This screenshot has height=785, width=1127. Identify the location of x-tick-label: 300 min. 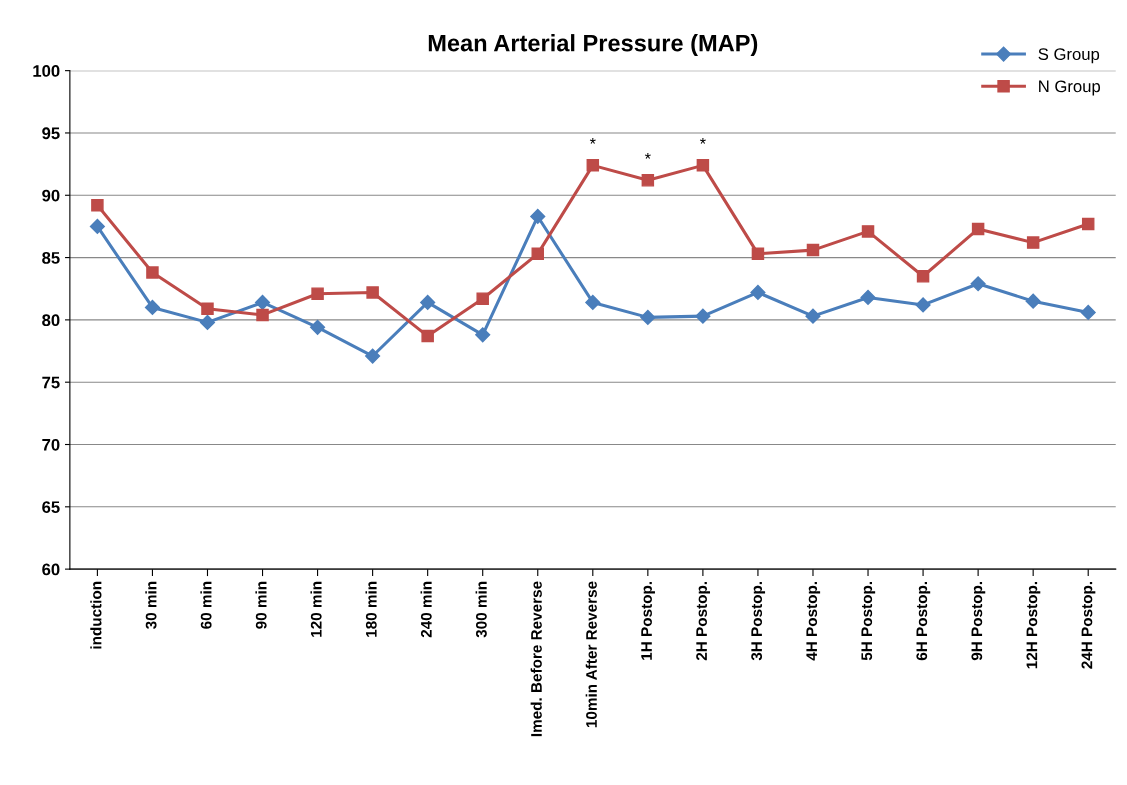
(481, 609).